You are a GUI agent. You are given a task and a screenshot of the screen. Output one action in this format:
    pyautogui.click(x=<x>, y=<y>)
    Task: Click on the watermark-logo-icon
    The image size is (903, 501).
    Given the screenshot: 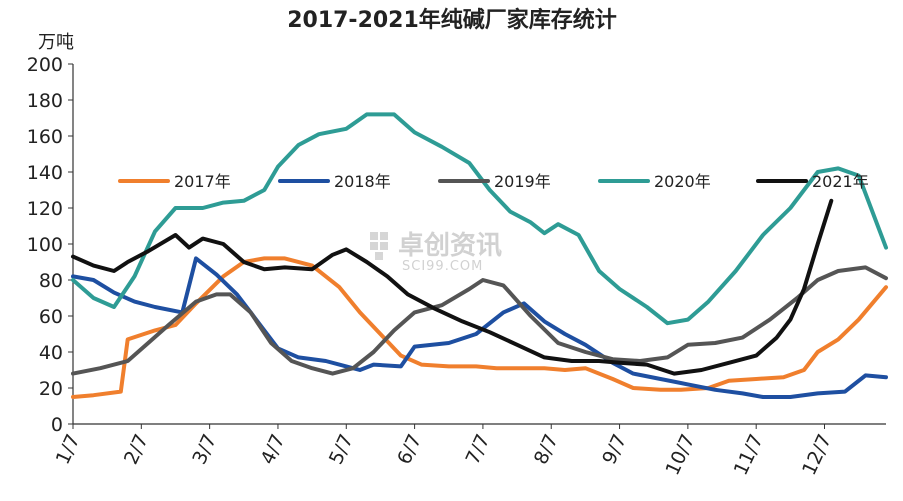 What is the action you would take?
    pyautogui.click(x=379, y=246)
    